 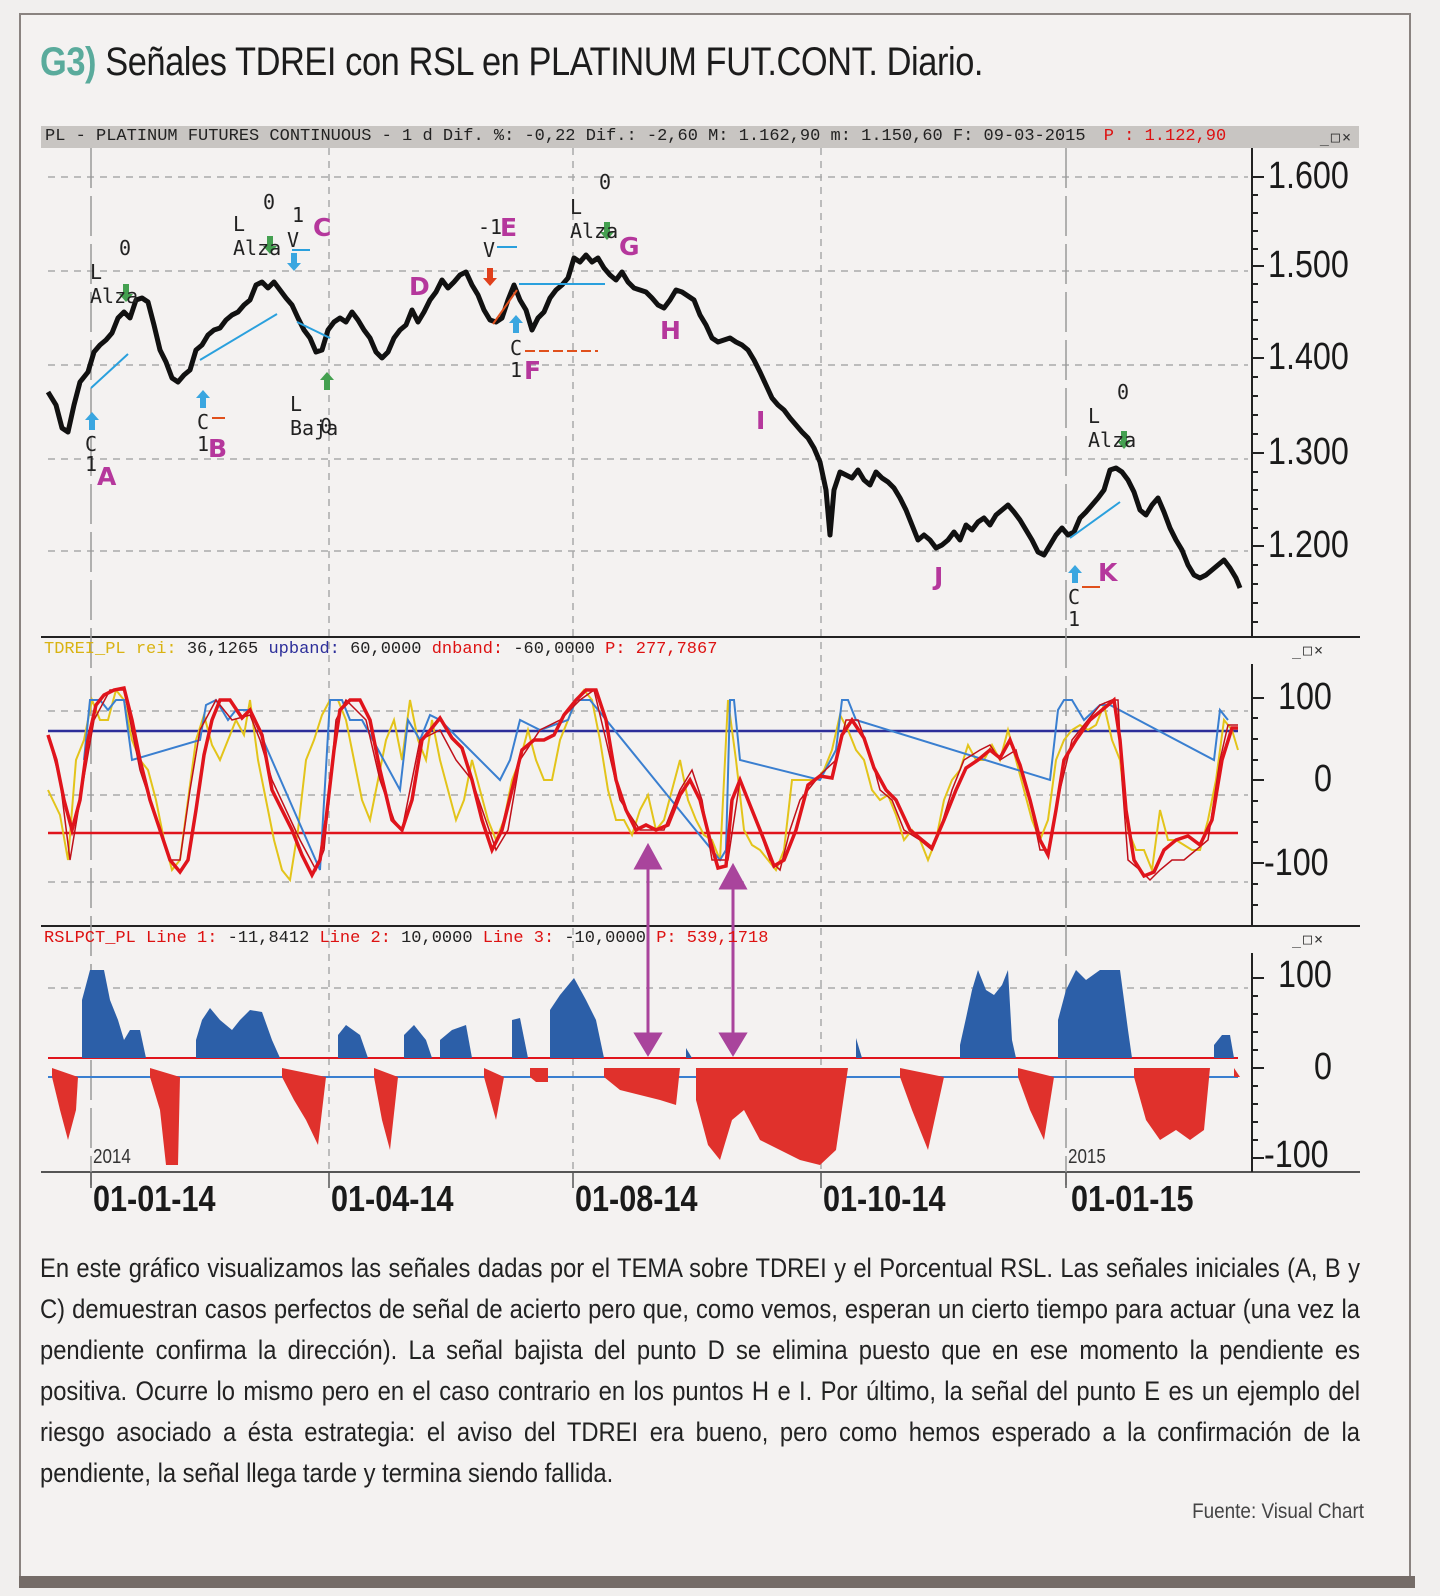 I want to click on rsl-tick-0: 0, so click(x=1323, y=1067).